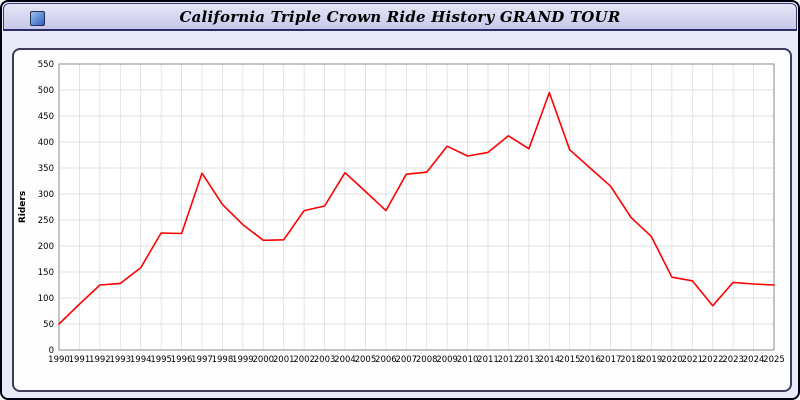 Image resolution: width=800 pixels, height=400 pixels. What do you see at coordinates (46, 273) in the screenshot?
I see `svg-text: 150` at bounding box center [46, 273].